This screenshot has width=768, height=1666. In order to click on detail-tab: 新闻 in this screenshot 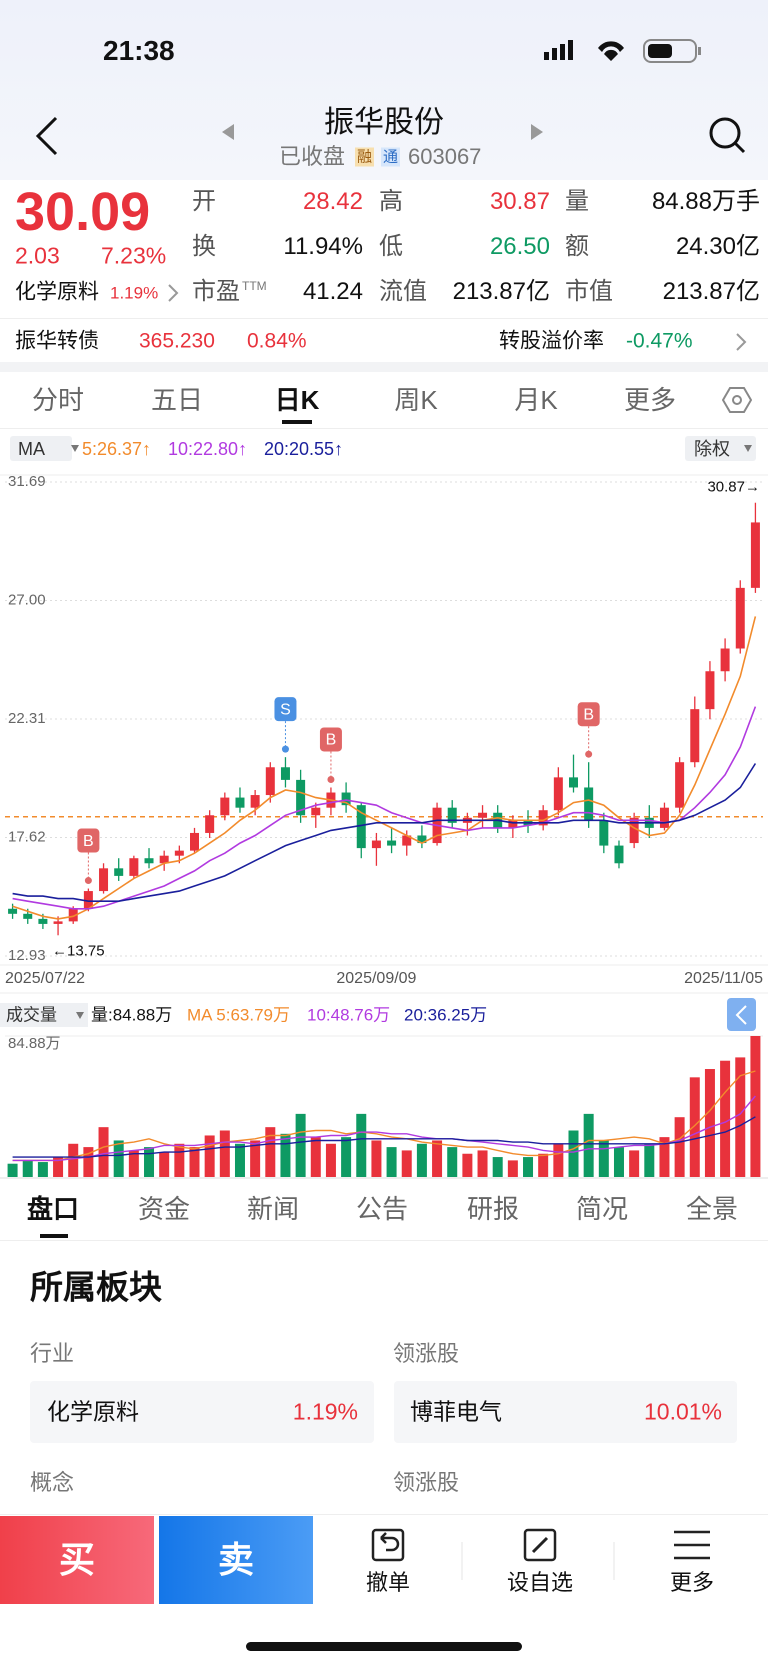, I will do `click(273, 1209)`.